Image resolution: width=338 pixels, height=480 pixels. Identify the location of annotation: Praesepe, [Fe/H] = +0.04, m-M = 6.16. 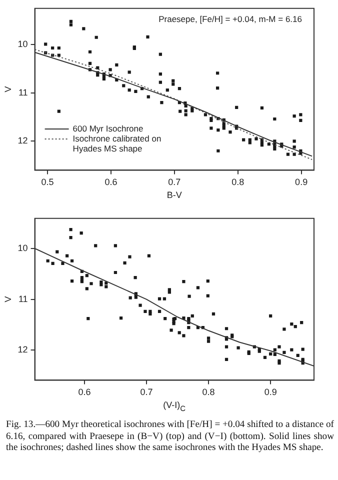
(230, 19).